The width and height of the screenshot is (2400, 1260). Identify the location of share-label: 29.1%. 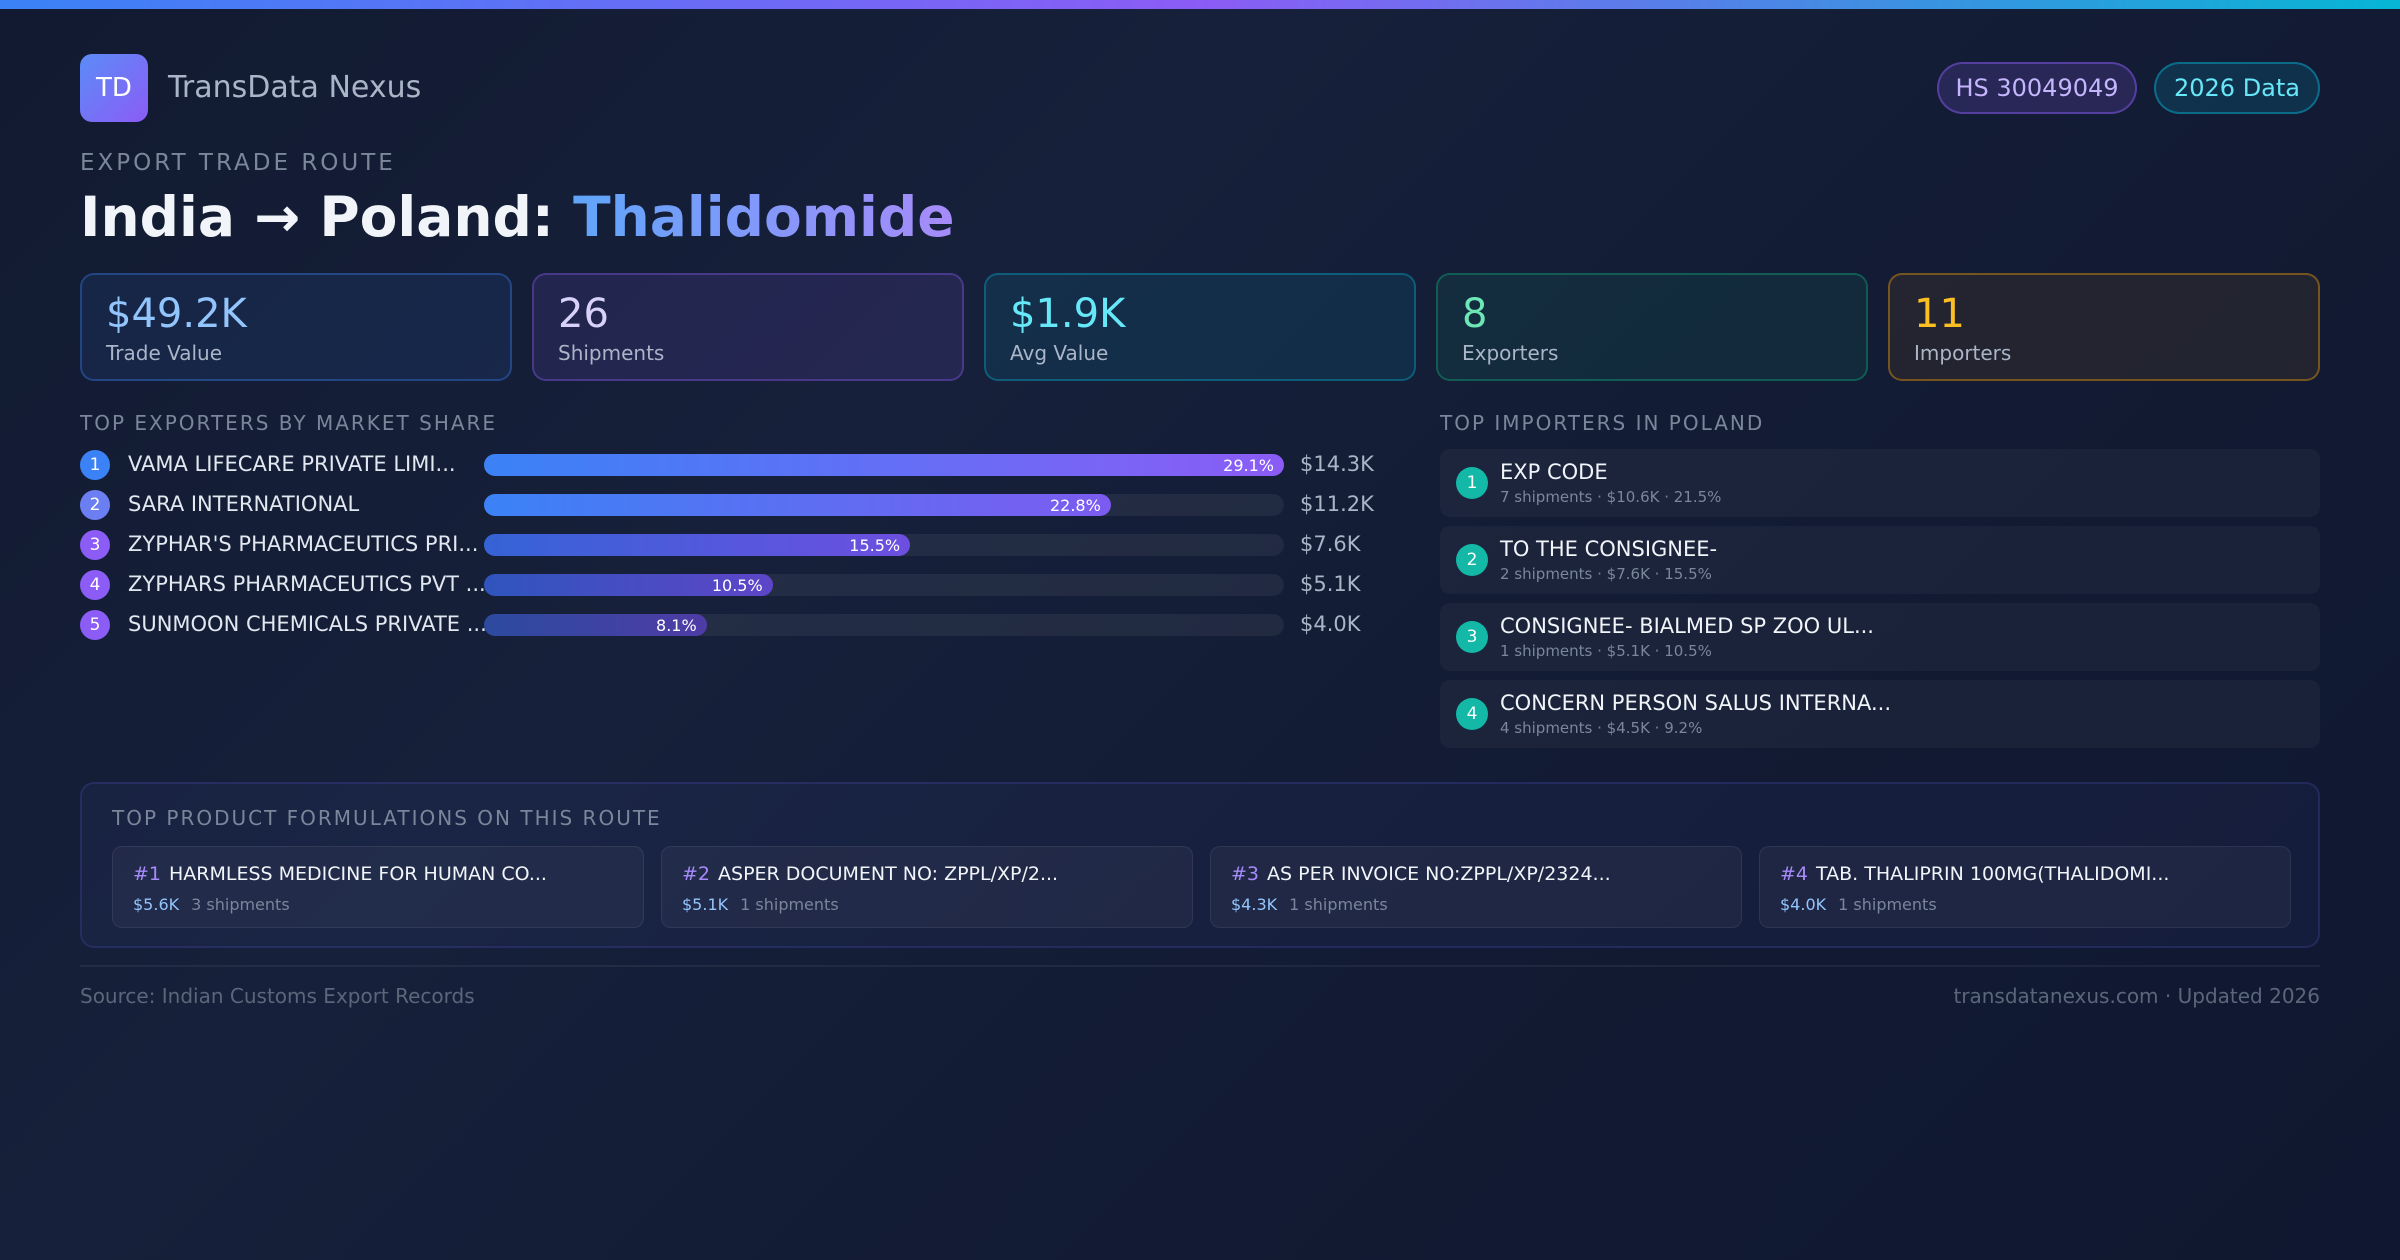
(1248, 465).